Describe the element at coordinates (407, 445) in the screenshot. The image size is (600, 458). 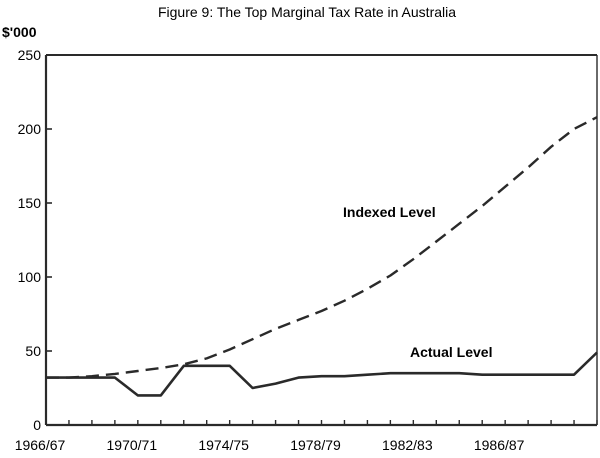
I see `x-tick-label: 1982/83` at that location.